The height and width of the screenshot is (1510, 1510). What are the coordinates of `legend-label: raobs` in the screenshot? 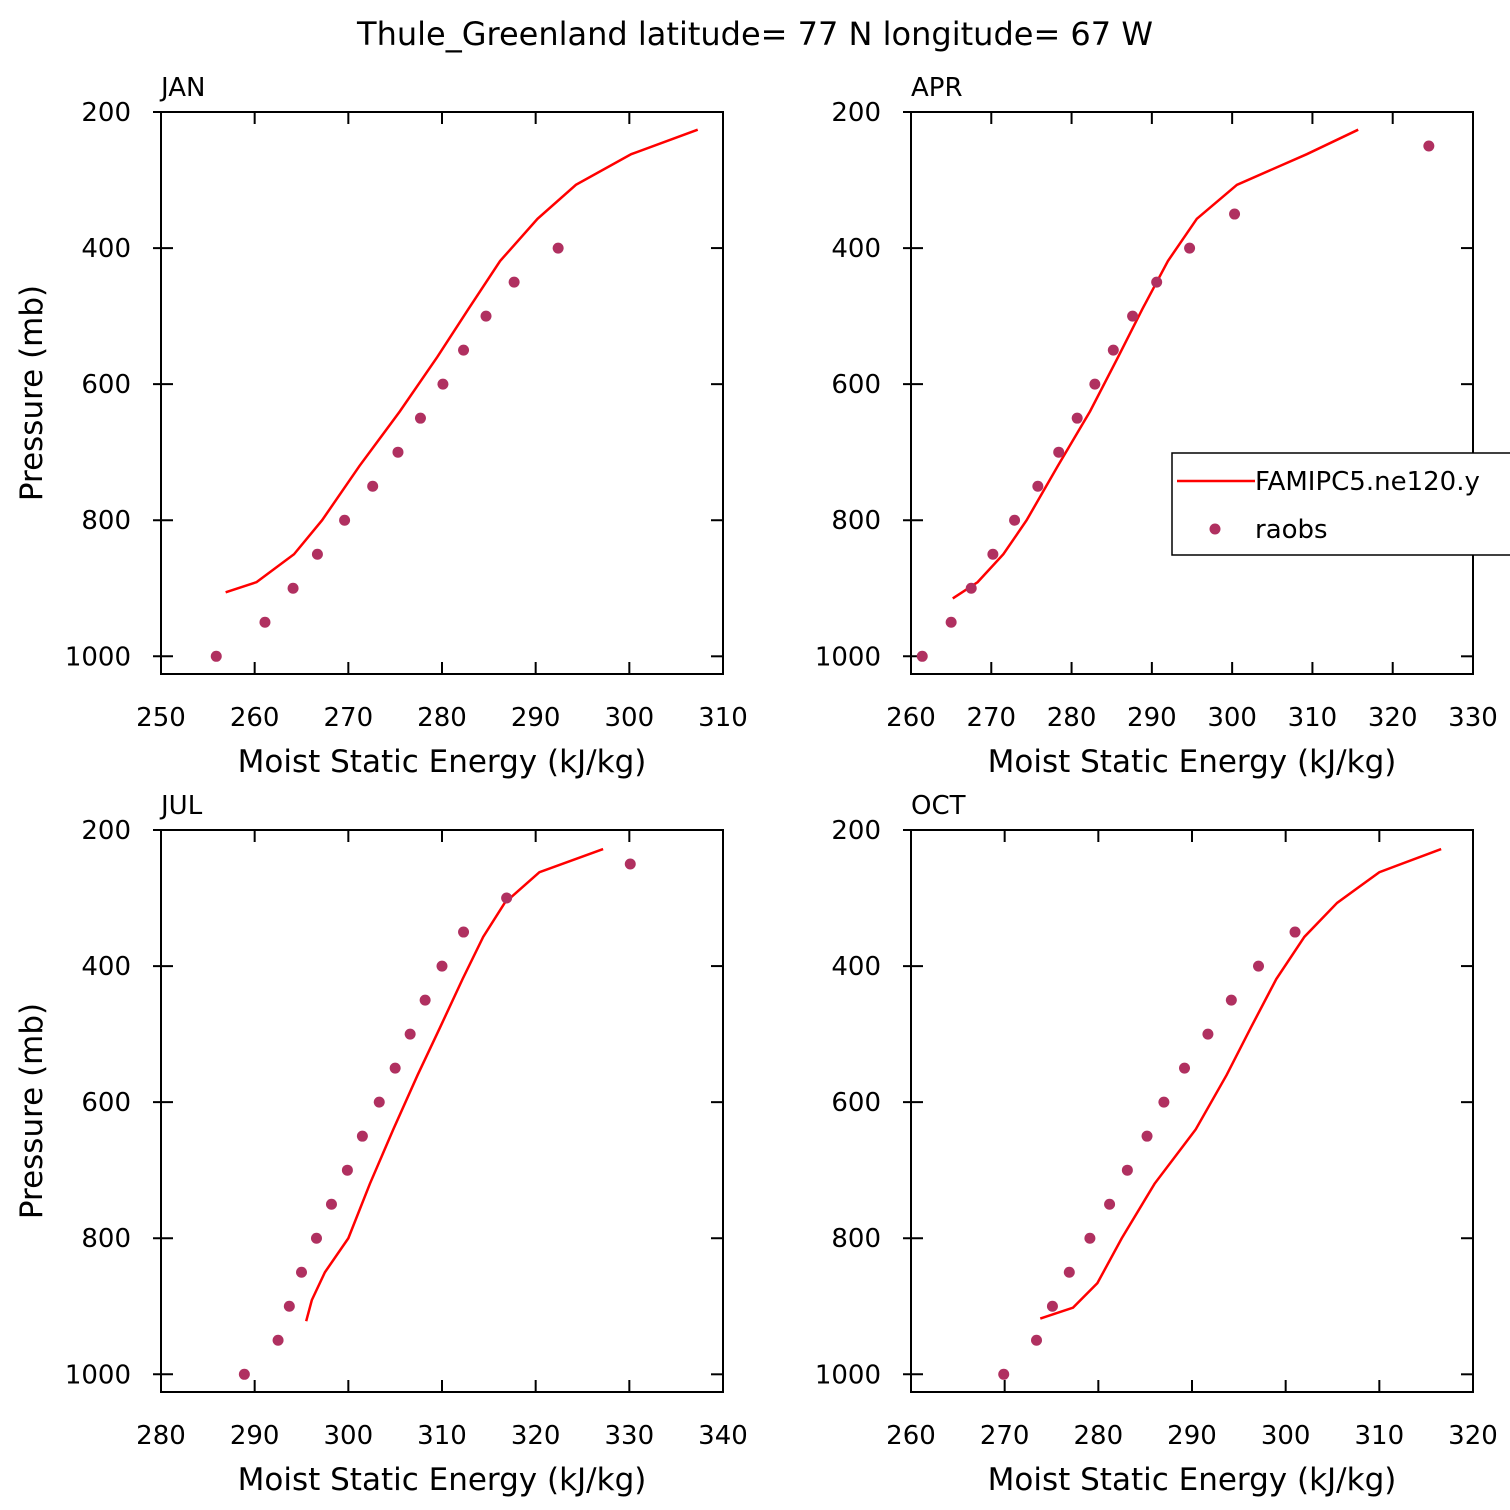 It's located at (1291, 530).